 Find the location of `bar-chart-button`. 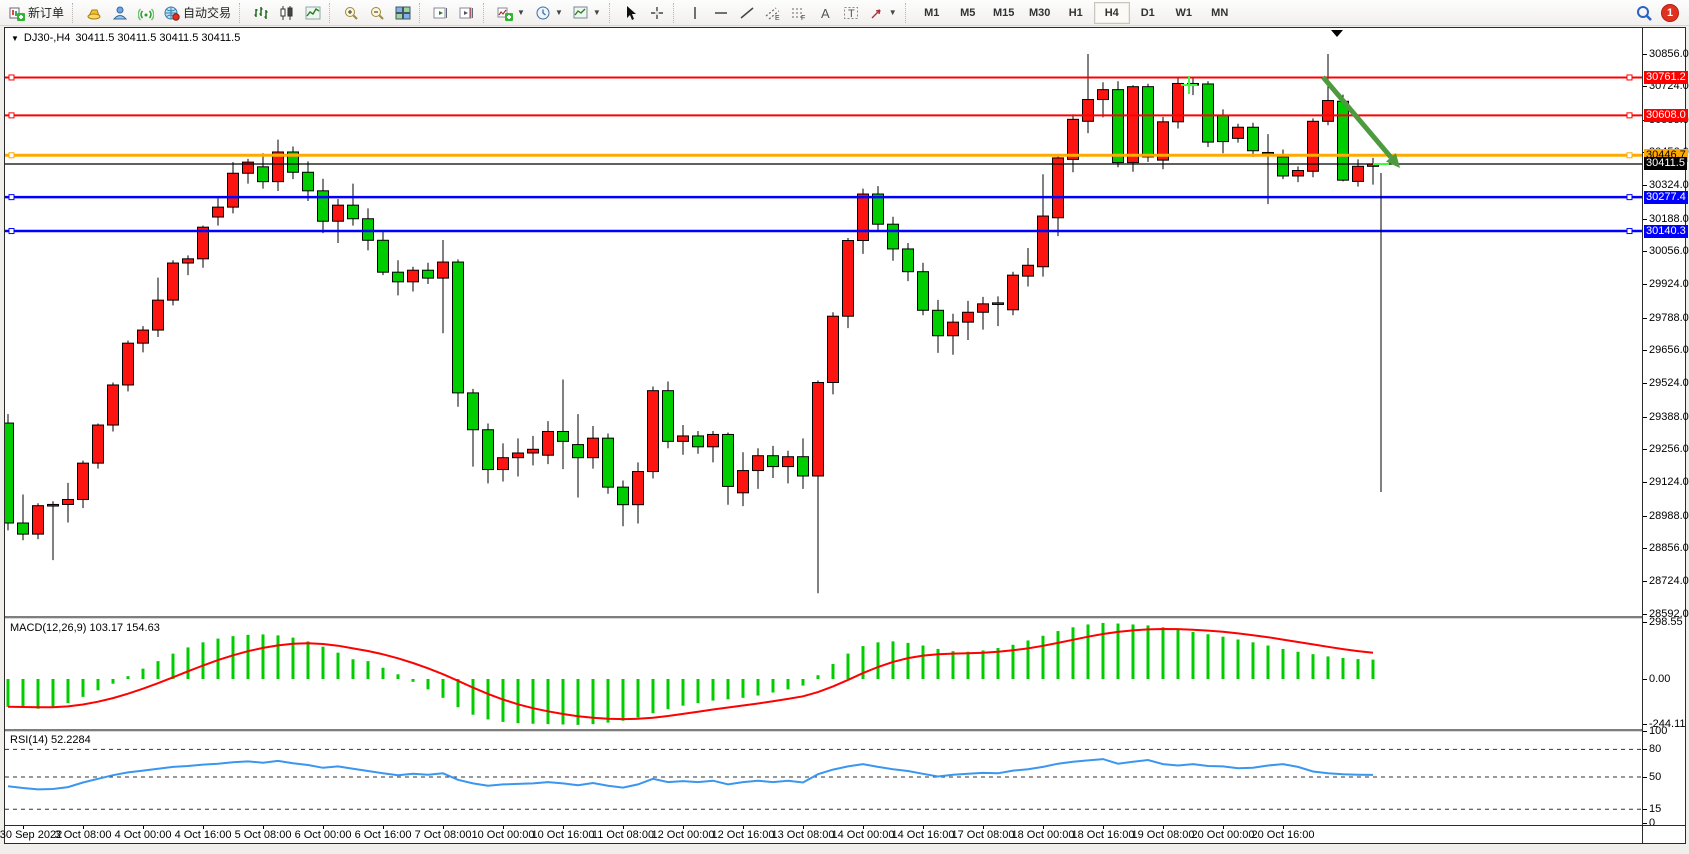

bar-chart-button is located at coordinates (261, 13).